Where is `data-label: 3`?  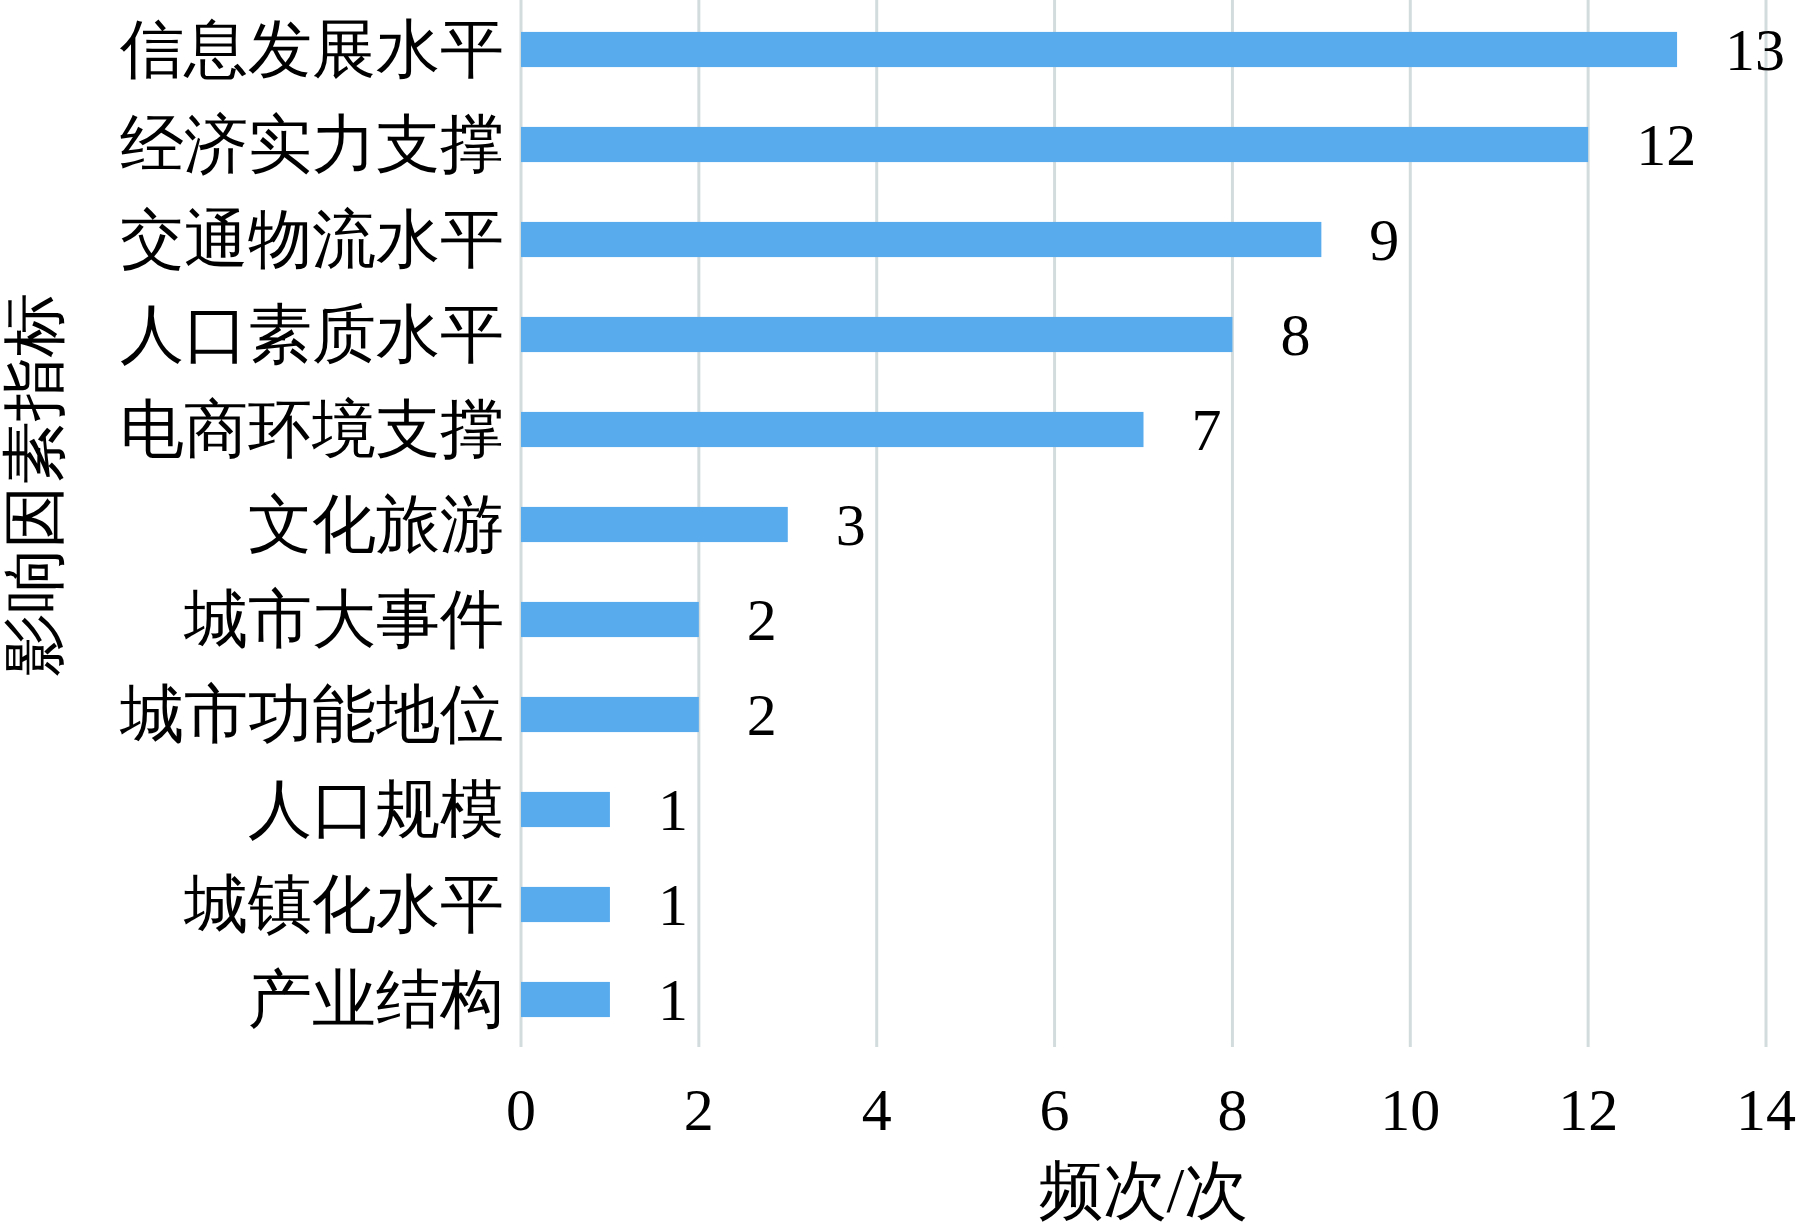
data-label: 3 is located at coordinates (850, 524).